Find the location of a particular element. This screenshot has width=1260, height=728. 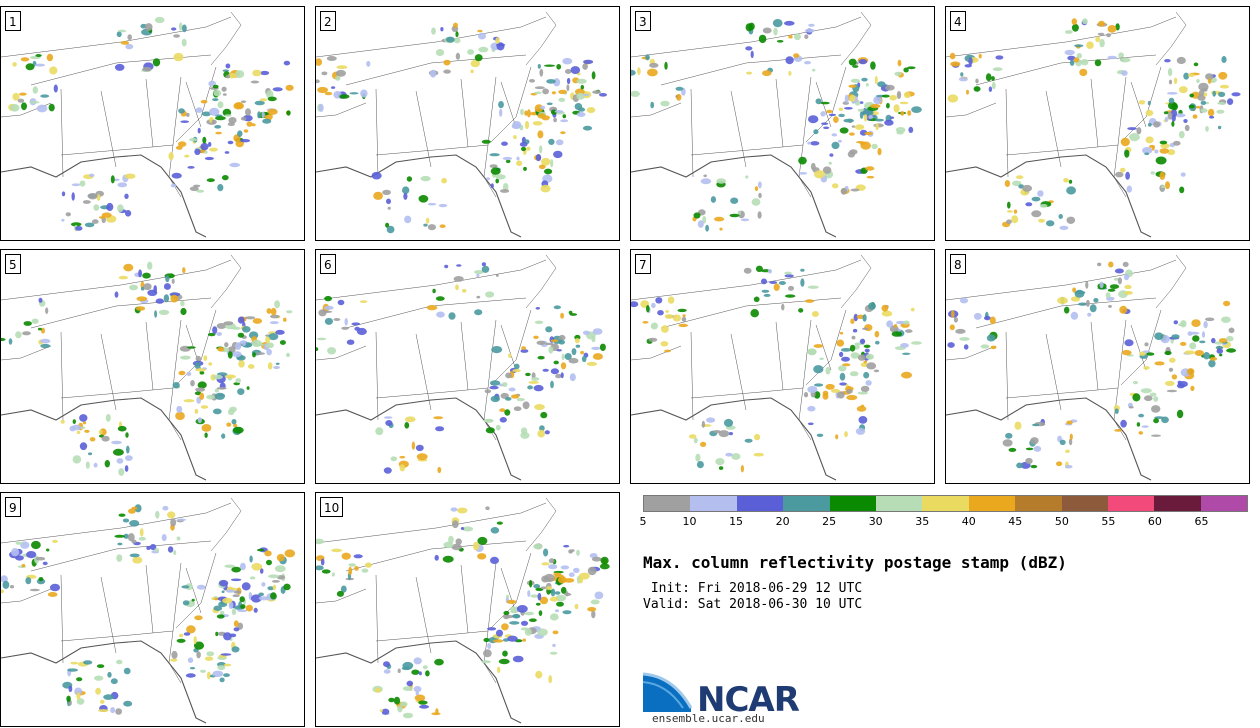

ncar-logo-text: NCAR is located at coordinates (748, 700).